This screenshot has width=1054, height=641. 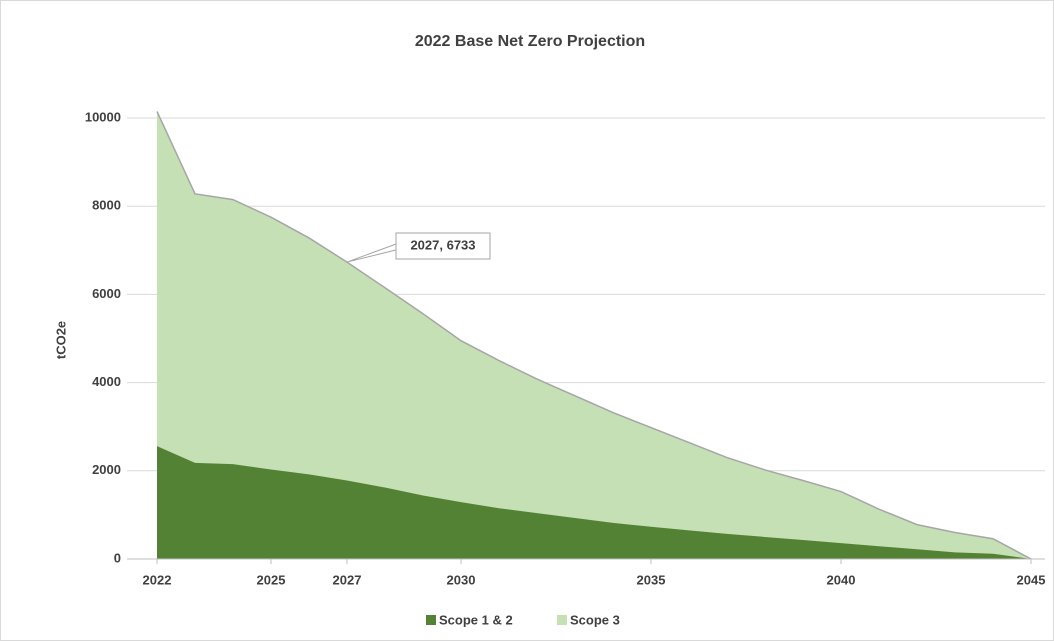 I want to click on x-tick-label: 2030, so click(x=461, y=579).